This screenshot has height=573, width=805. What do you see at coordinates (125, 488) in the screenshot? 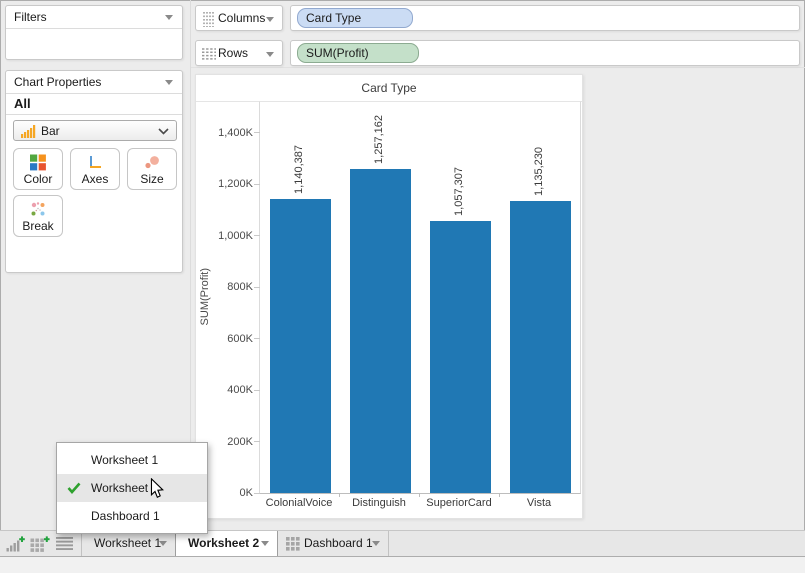
I see `menu-item-label: Worksheet 2` at bounding box center [125, 488].